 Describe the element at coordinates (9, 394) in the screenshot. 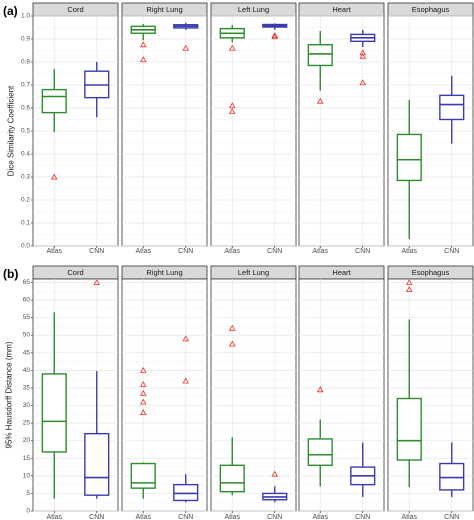

I see `y-axis-label: 95% Hausdorff Distance (mm)` at that location.